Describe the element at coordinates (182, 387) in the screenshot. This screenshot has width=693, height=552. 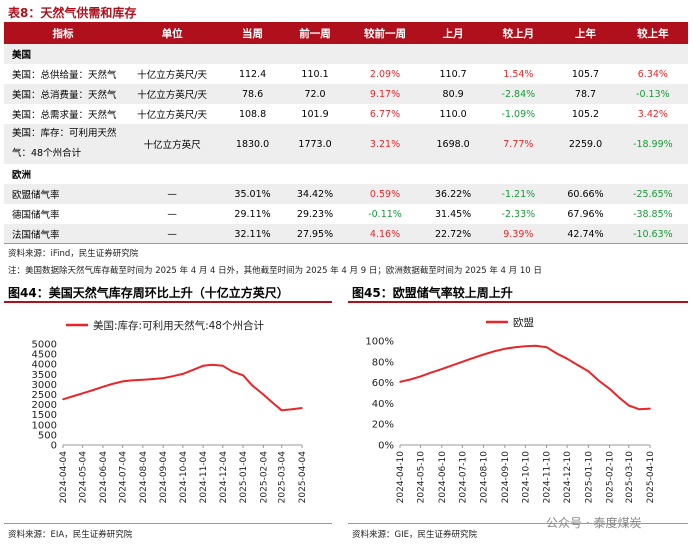
I see `series-line` at that location.